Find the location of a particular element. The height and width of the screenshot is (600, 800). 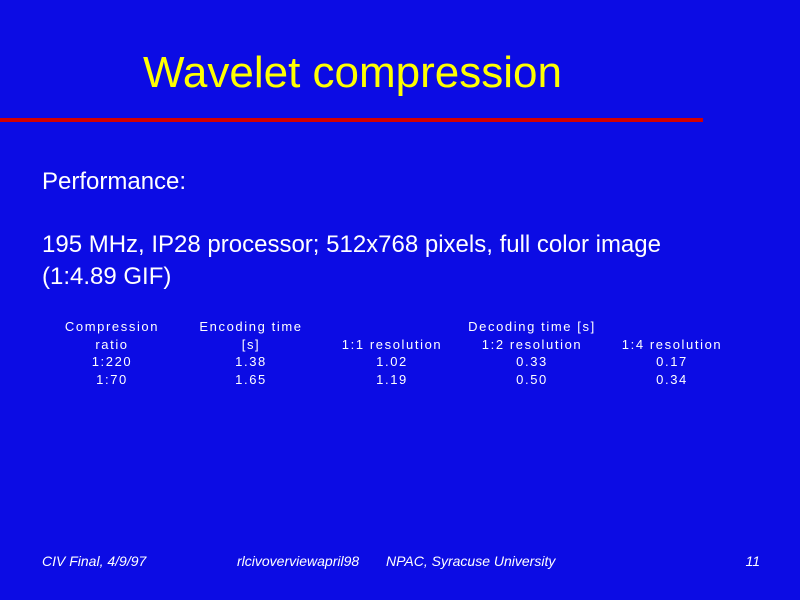

column-header: 1:4 resolution is located at coordinates (672, 344).